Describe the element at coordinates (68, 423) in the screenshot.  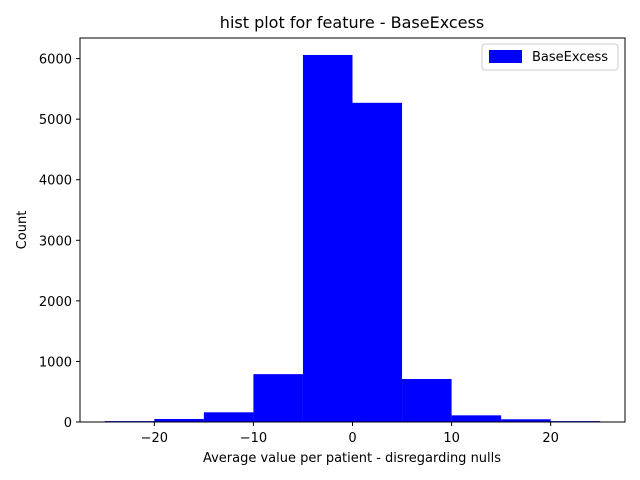
I see `y-tick-label: 0` at that location.